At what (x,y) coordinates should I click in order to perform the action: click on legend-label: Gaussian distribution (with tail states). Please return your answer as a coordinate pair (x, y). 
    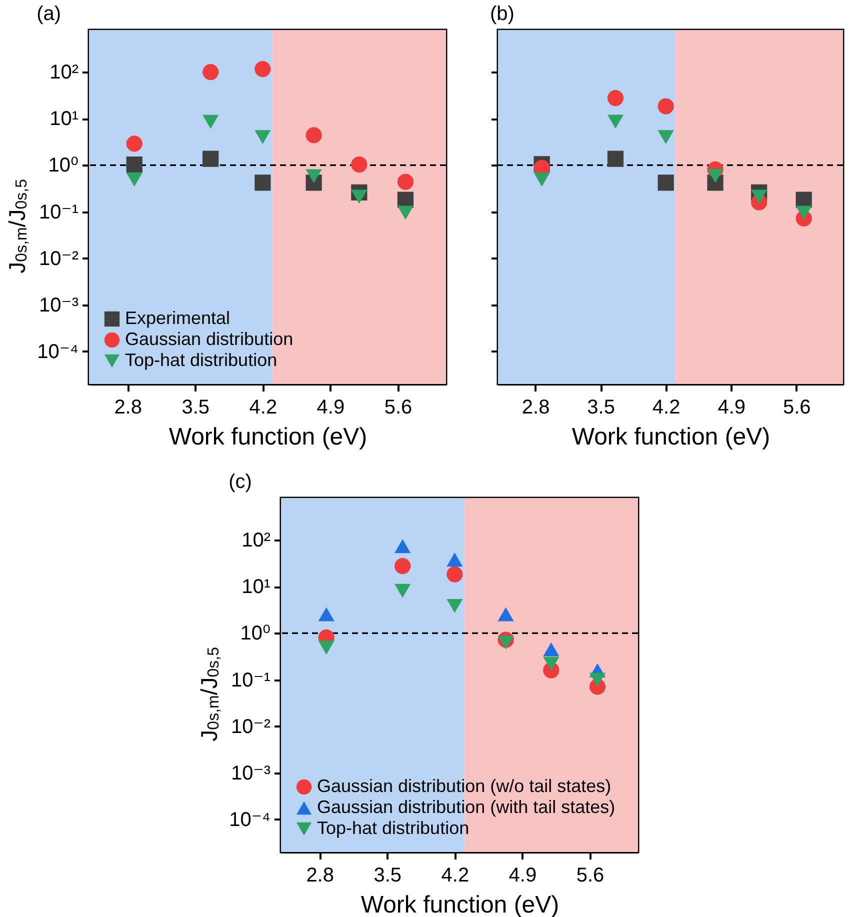
    Looking at the image, I should click on (465, 807).